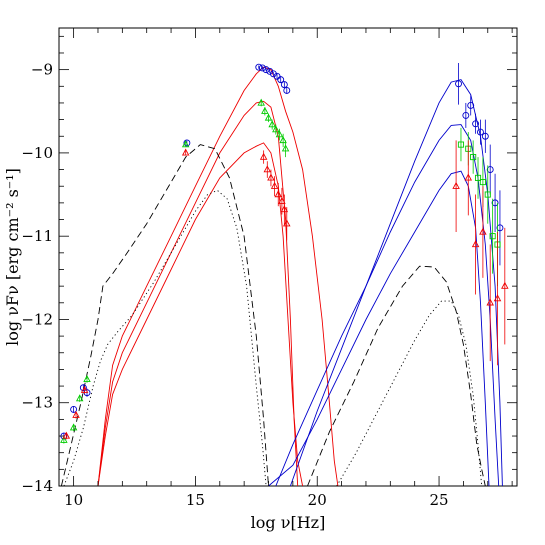 The height and width of the screenshot is (545, 545). What do you see at coordinates (317, 500) in the screenshot?
I see `x-tick-label: 20` at bounding box center [317, 500].